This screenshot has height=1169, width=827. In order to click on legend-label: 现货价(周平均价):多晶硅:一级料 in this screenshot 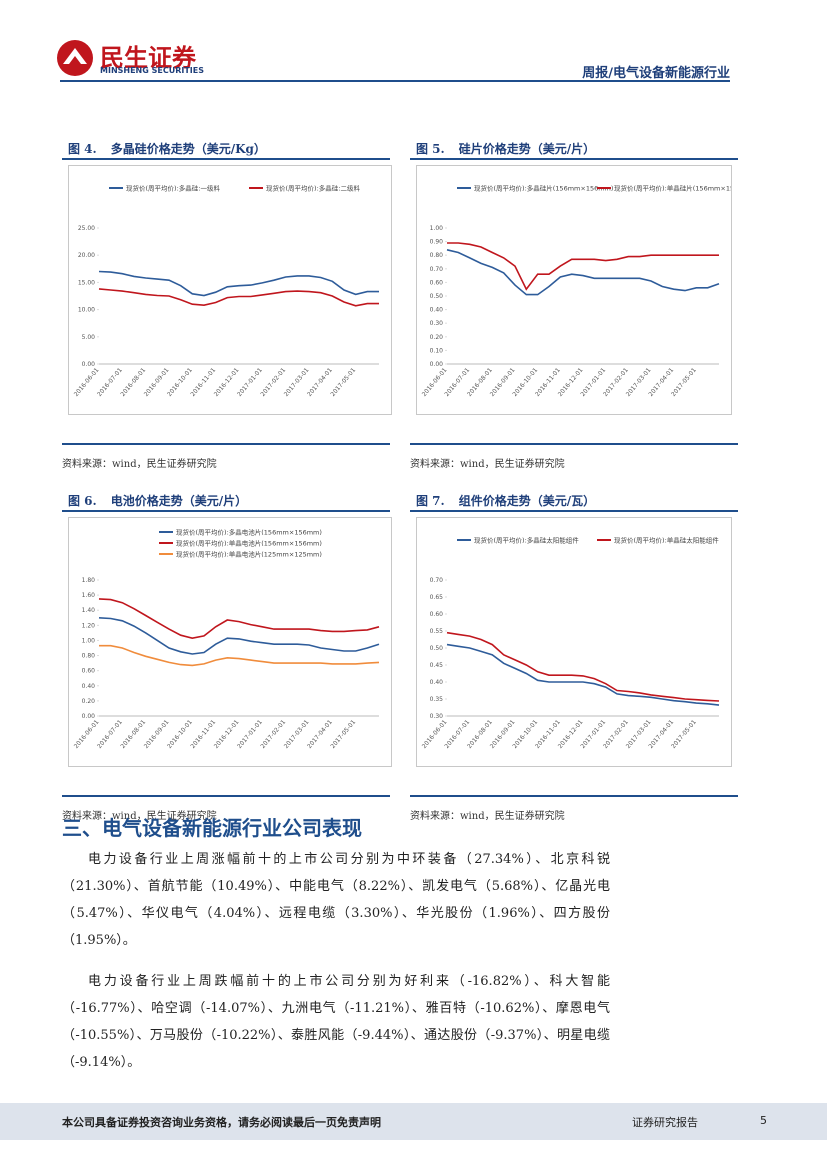, I will do `click(173, 188)`.